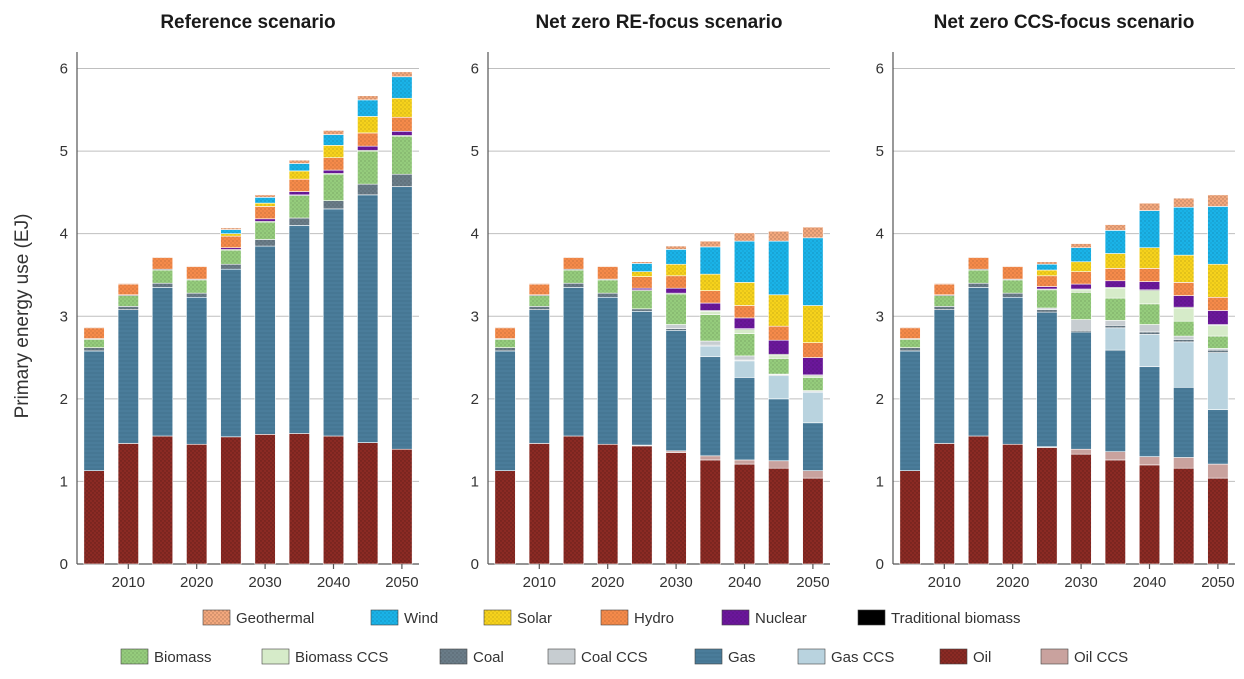 The height and width of the screenshot is (679, 1244). What do you see at coordinates (404, 618) in the screenshot?
I see `legend-item-wind: Wind` at bounding box center [404, 618].